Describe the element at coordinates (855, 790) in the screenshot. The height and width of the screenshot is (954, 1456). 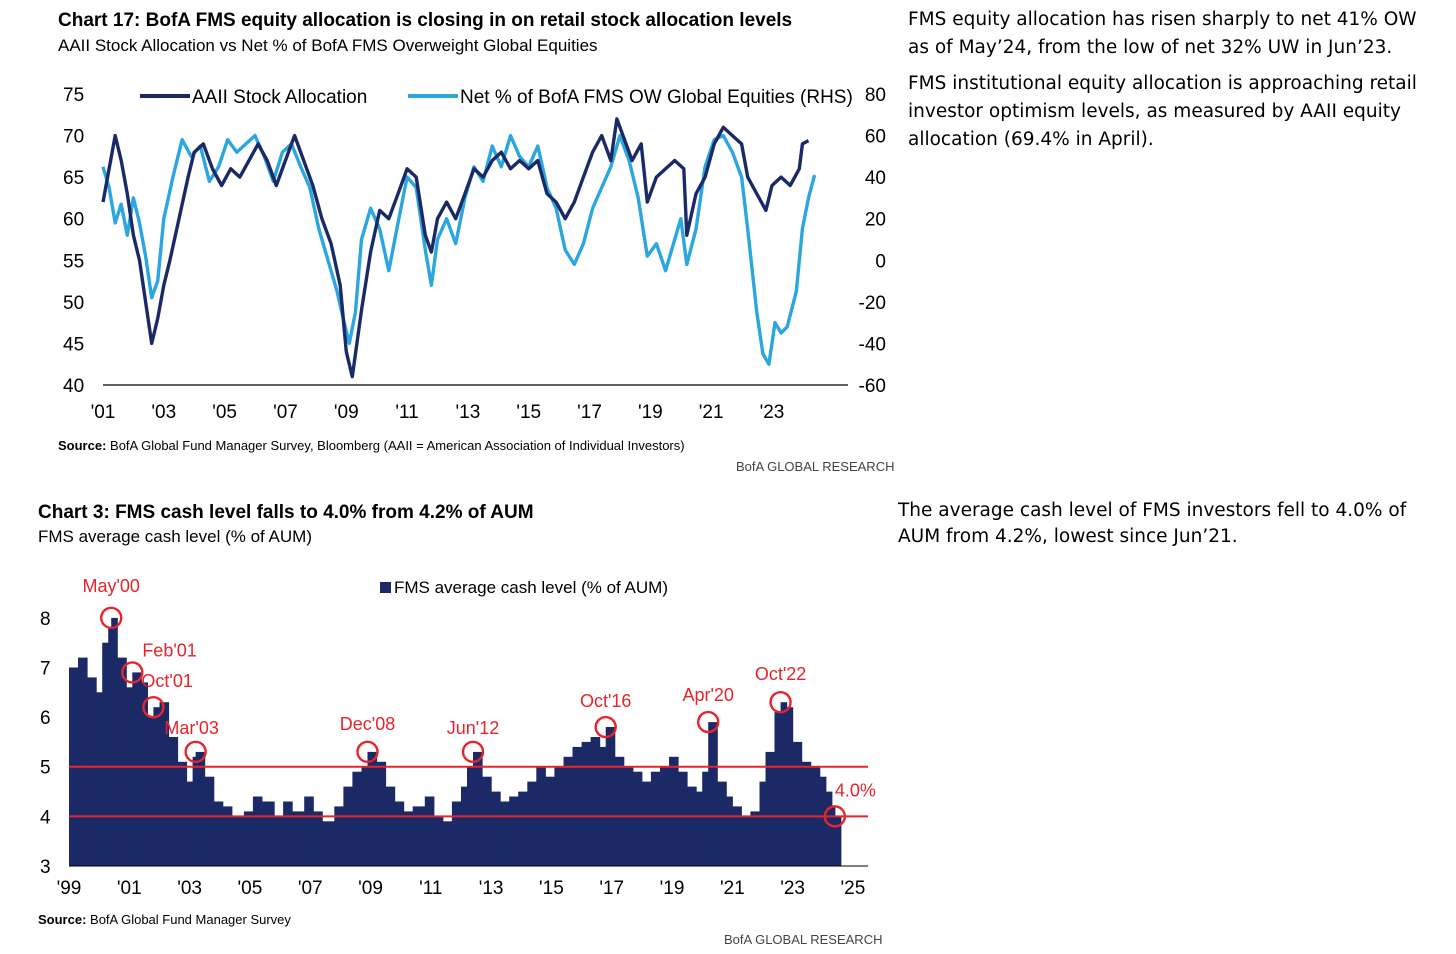
I see `annotation-label: 4.0%` at that location.